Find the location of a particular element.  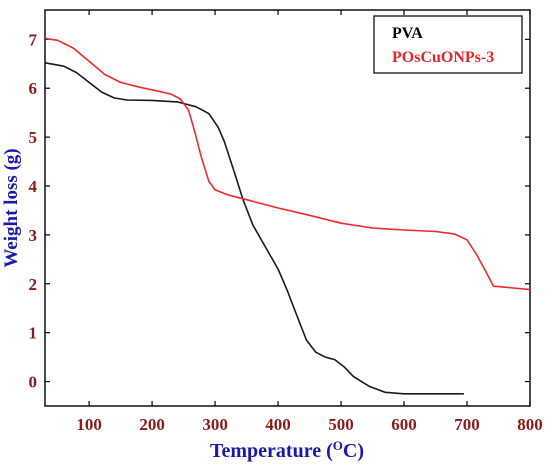

x-axis-title-text: Temperature is located at coordinates (265, 451).